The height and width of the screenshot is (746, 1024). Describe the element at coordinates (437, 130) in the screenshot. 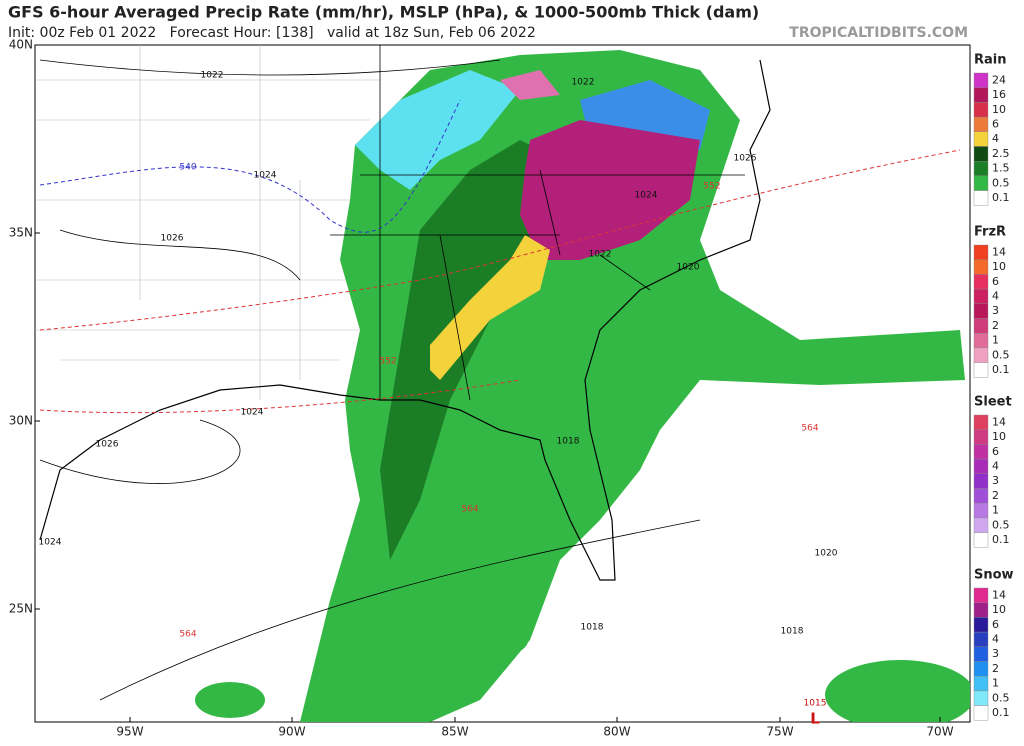

I see `precip-snow` at that location.